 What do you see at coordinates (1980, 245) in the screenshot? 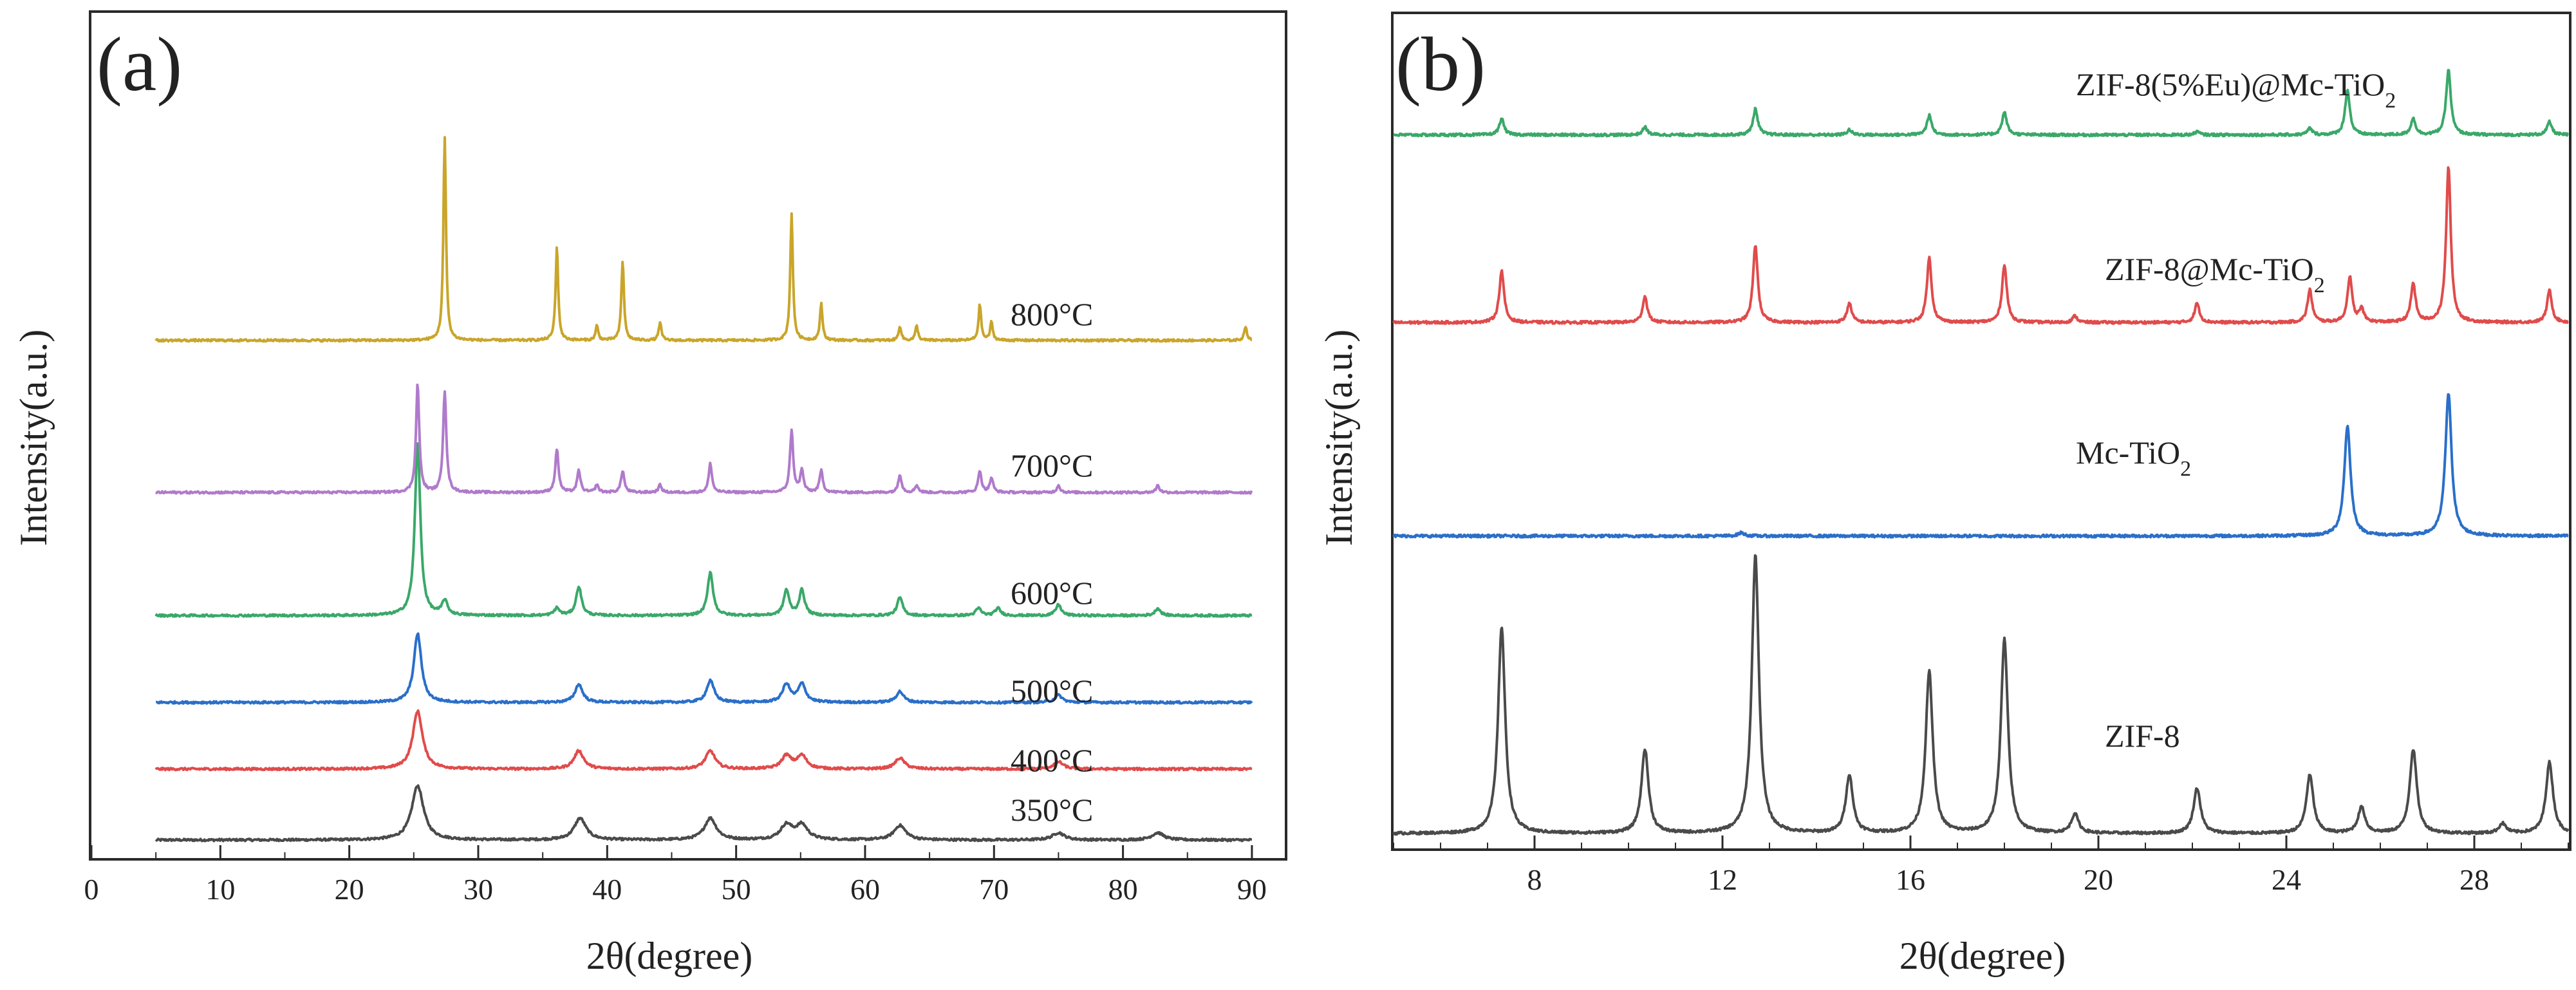
I see `trace-zif8_mc` at bounding box center [1980, 245].